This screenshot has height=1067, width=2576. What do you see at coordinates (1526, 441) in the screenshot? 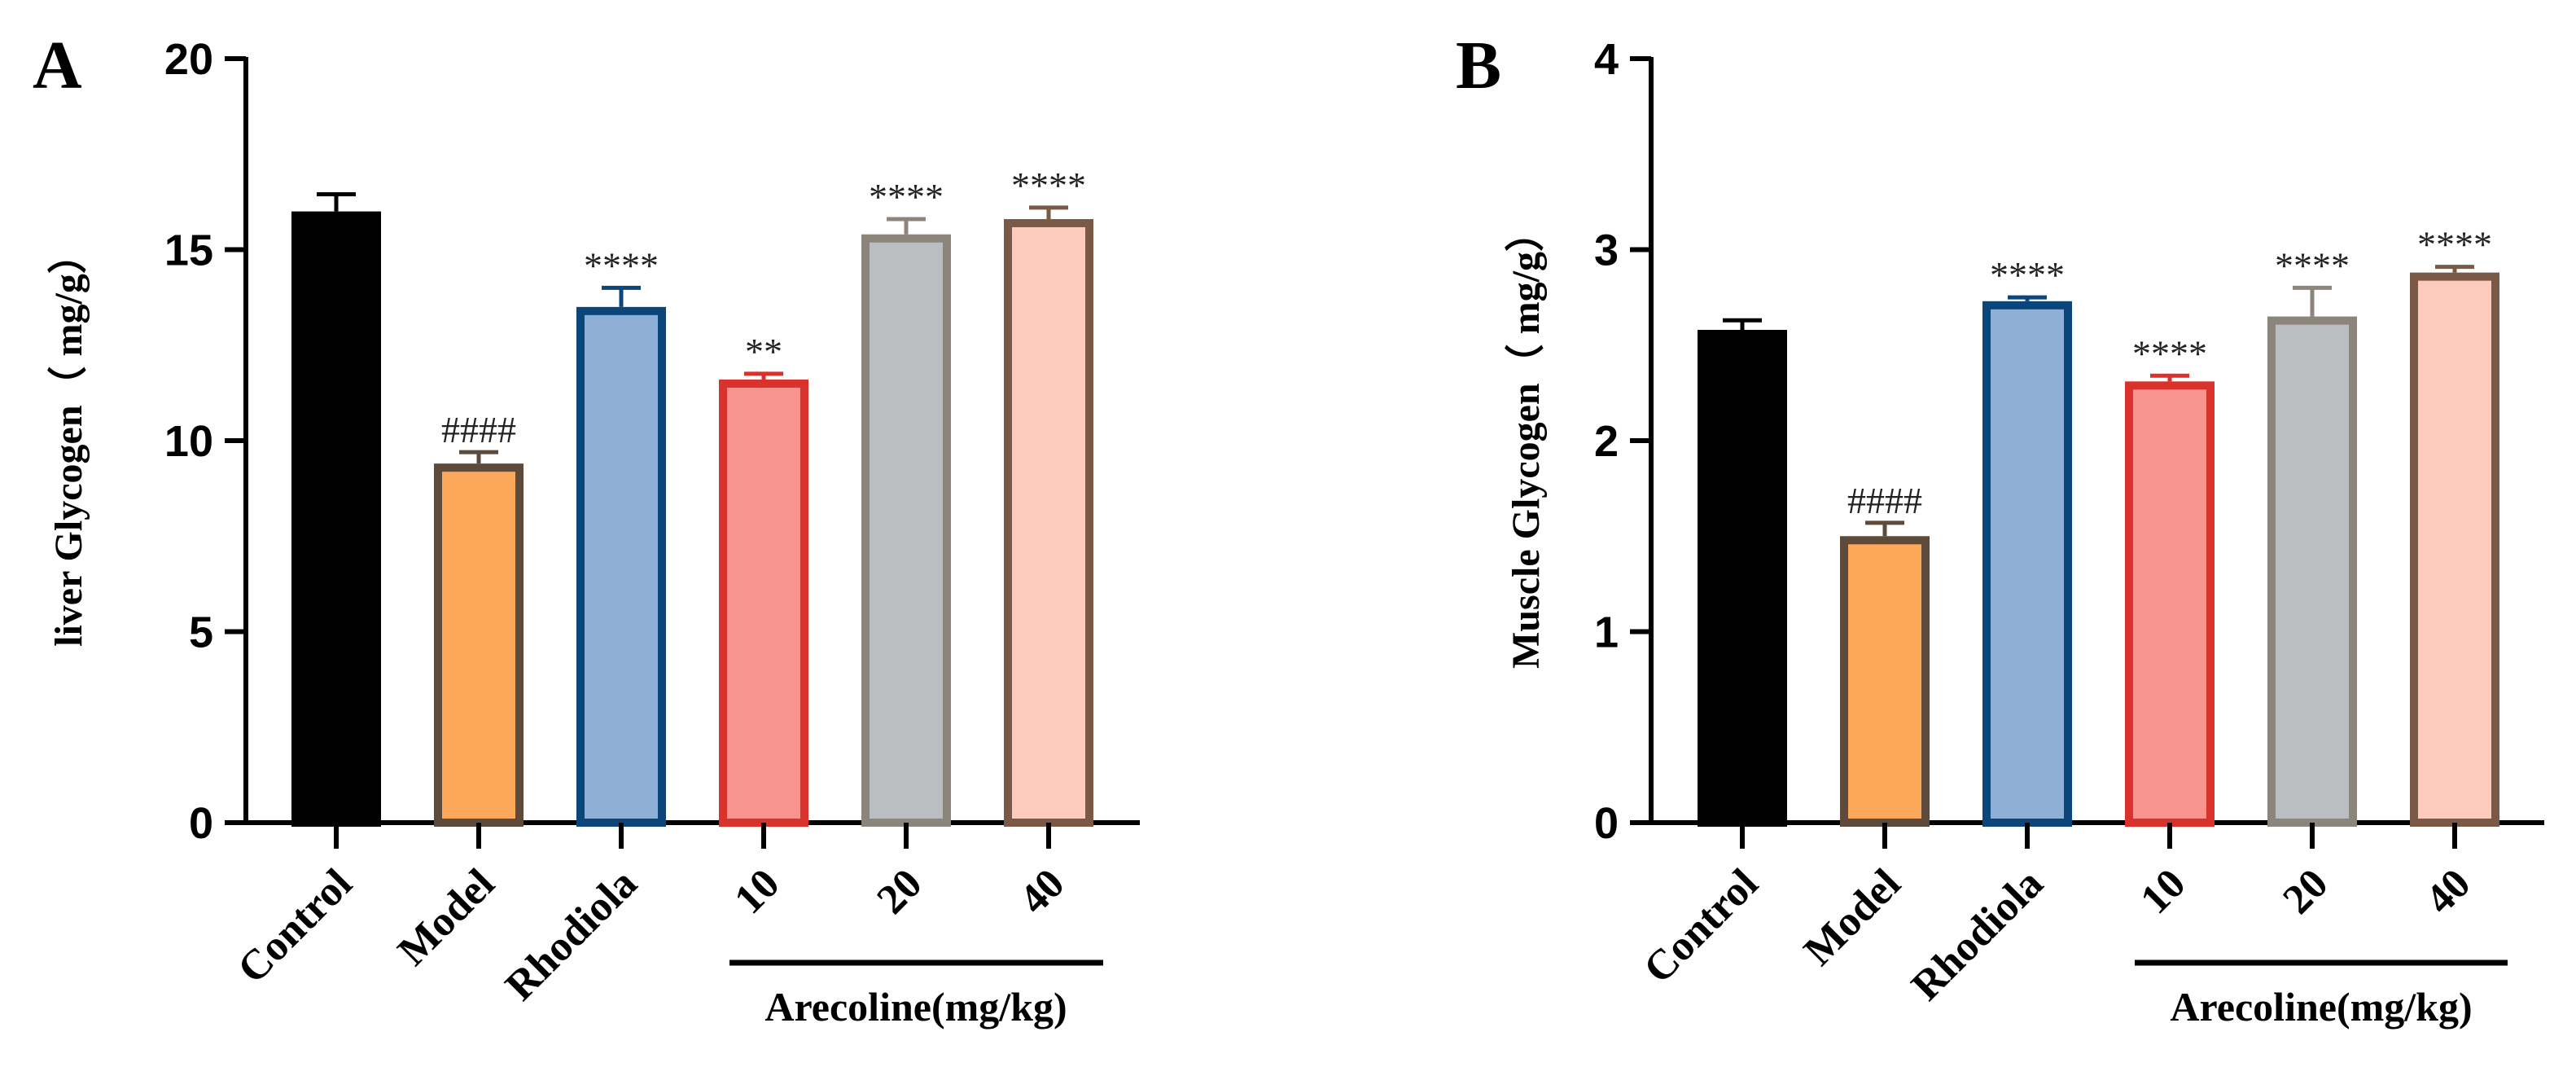
I see `y-axis-title: Muscle Glycogen（ mg/g）` at bounding box center [1526, 441].